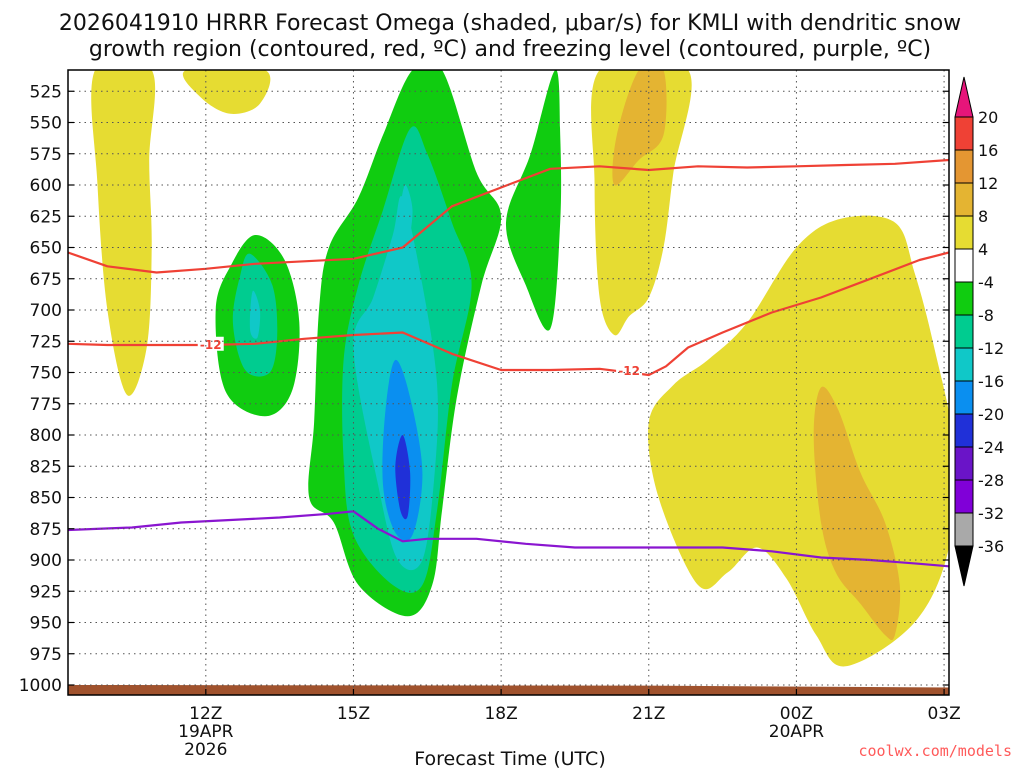 The width and height of the screenshot is (1024, 768). I want to click on colorbar-tick-label: -36, so click(991, 546).